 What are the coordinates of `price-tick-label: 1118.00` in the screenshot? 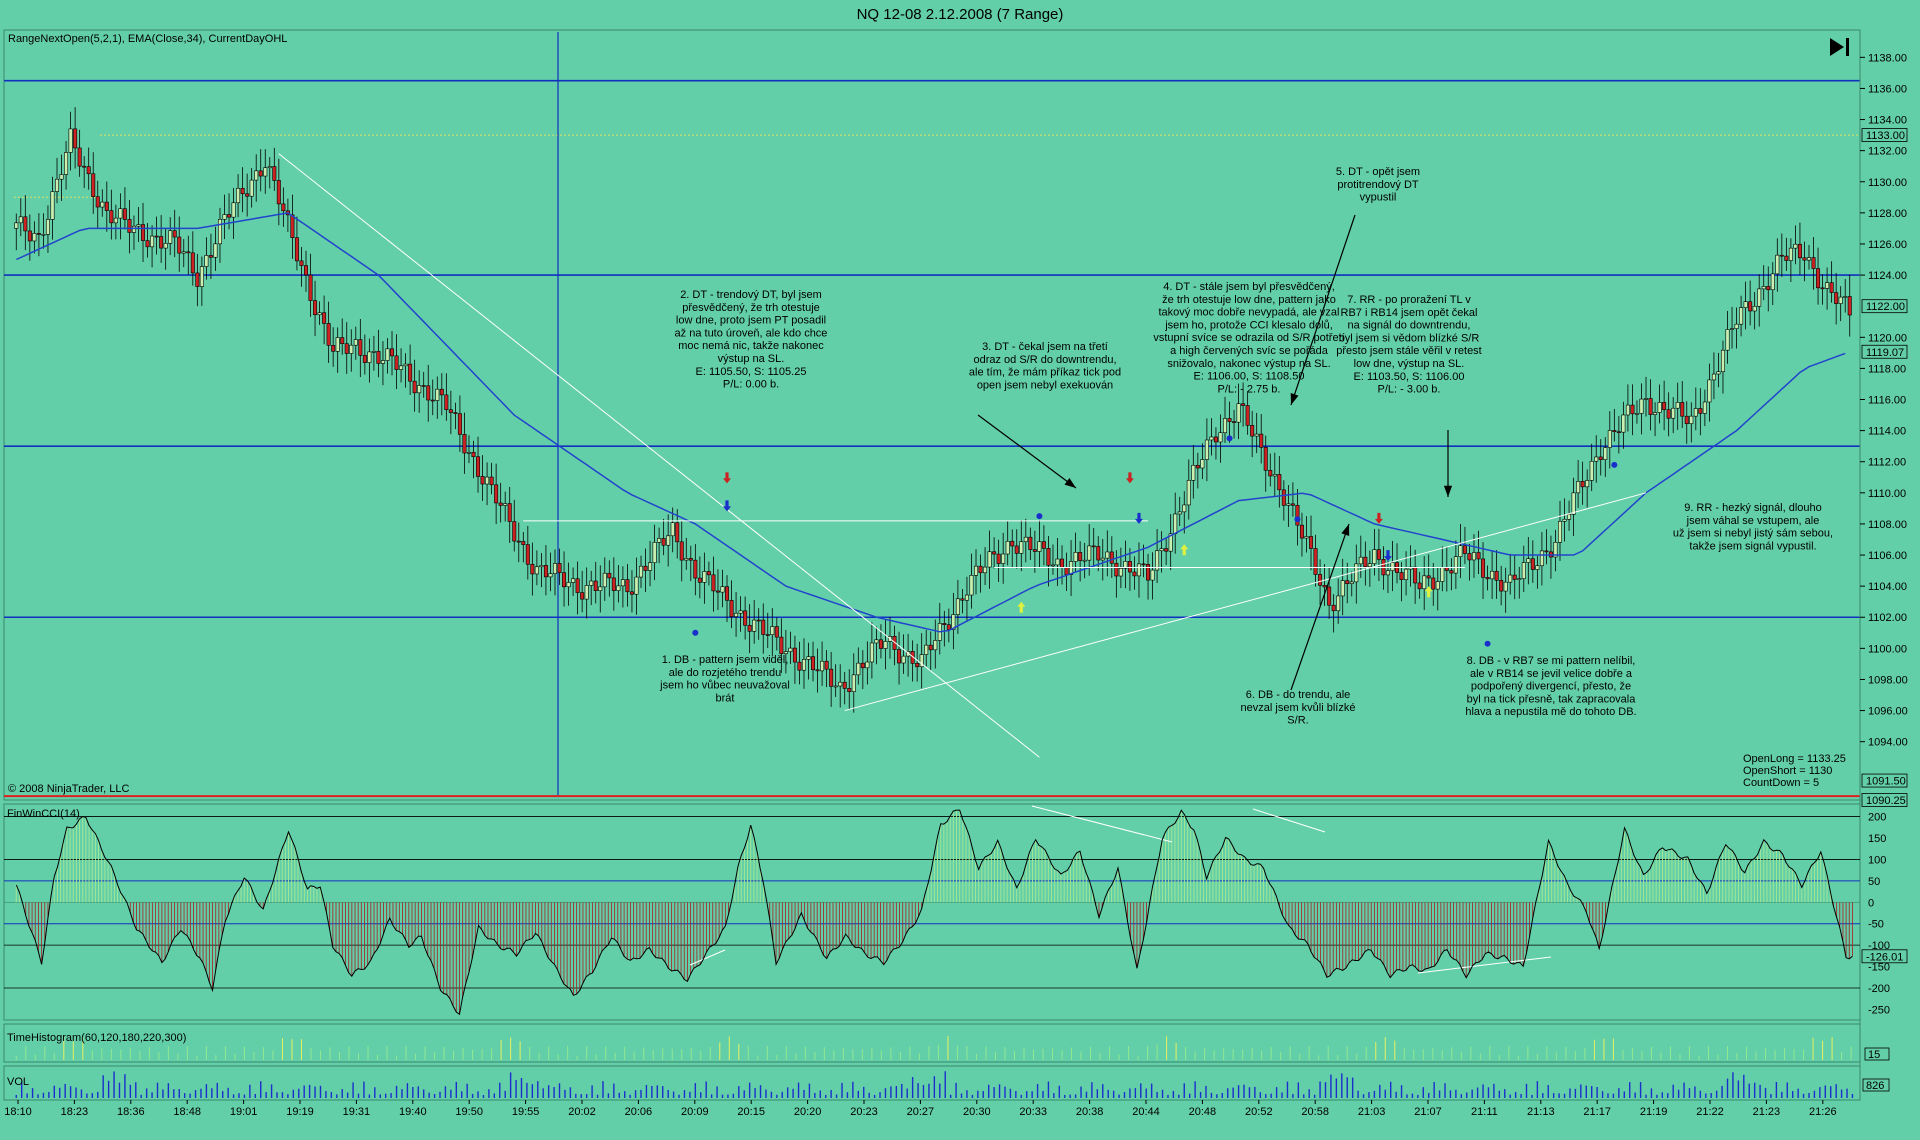 It's located at (1887, 369).